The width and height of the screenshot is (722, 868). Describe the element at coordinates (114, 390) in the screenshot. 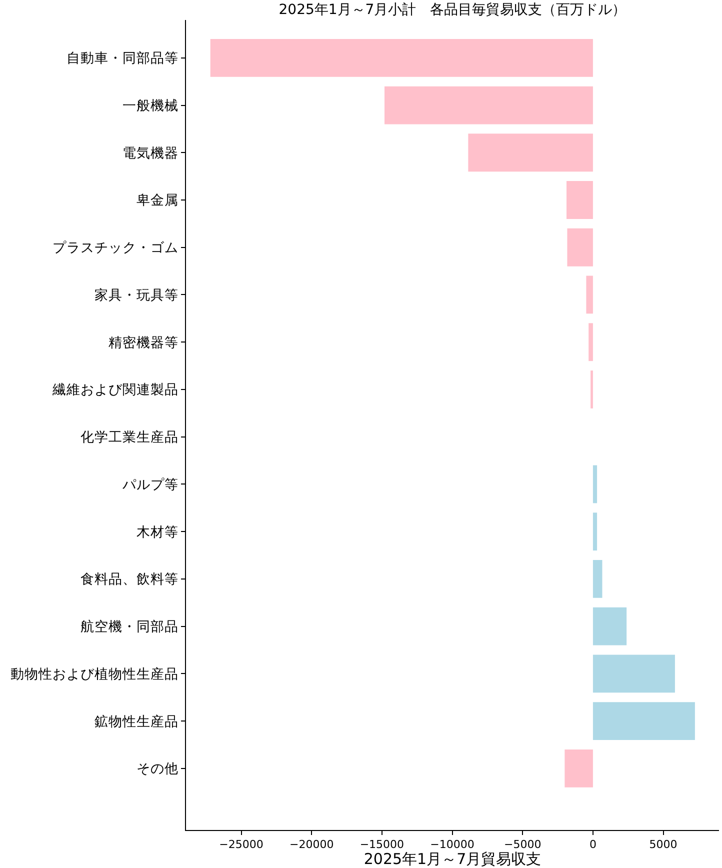

I see `y-tick-label: 繊維および関連製品` at that location.